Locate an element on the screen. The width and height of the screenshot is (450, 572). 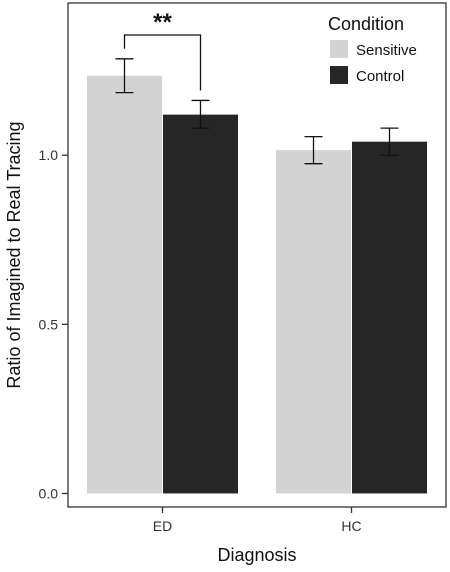
bar-hc-control is located at coordinates (389, 317).